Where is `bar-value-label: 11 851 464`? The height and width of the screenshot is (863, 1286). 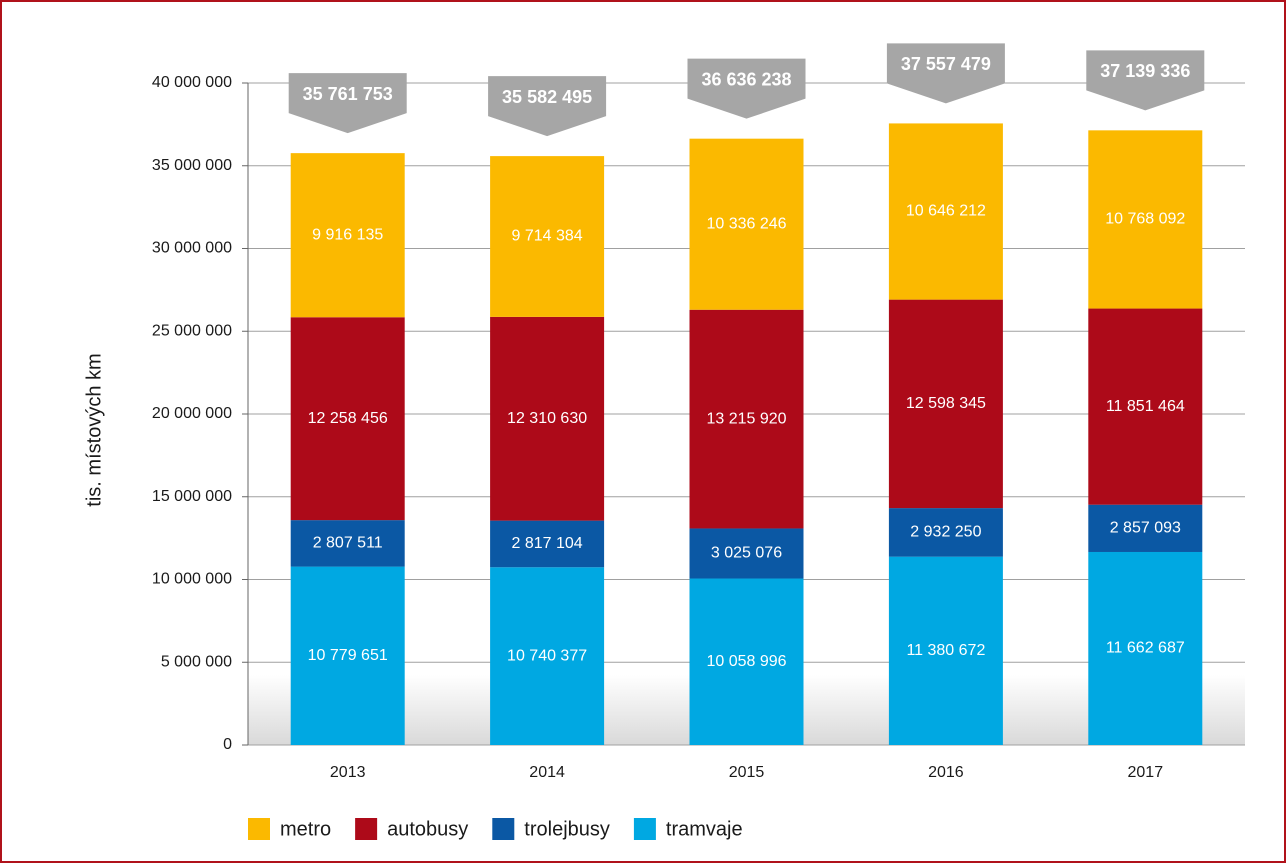
bar-value-label: 11 851 464 is located at coordinates (1145, 406).